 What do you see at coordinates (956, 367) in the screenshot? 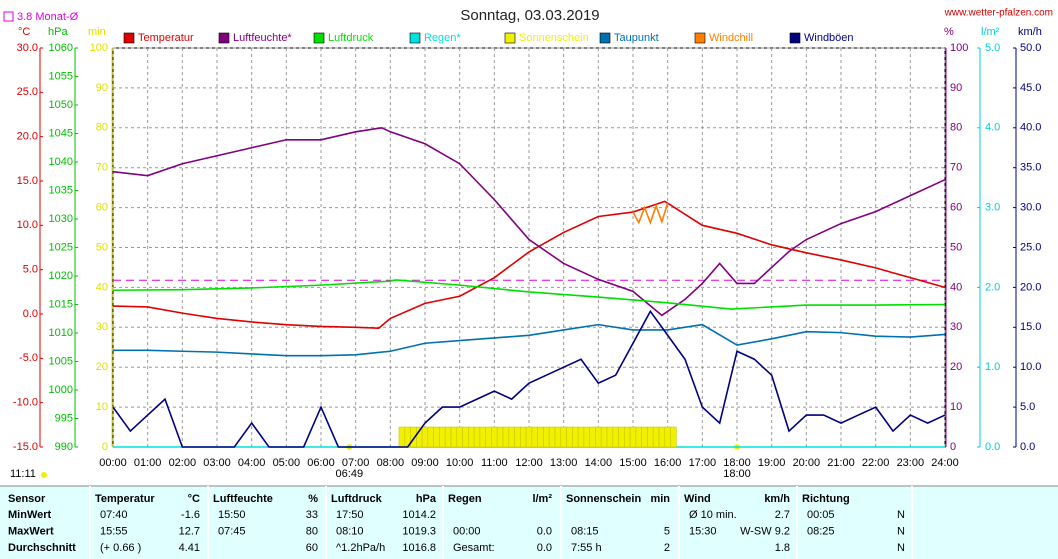
I see `y-tick-label: 20` at bounding box center [956, 367].